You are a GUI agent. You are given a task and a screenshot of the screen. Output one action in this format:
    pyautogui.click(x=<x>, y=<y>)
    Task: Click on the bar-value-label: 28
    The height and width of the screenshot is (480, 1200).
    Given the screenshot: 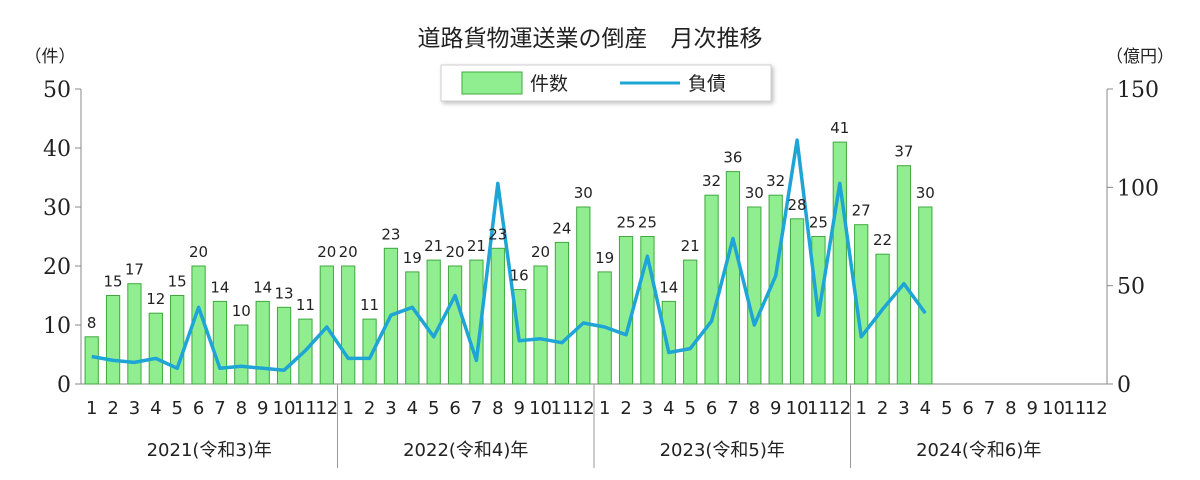 What is the action you would take?
    pyautogui.click(x=797, y=205)
    